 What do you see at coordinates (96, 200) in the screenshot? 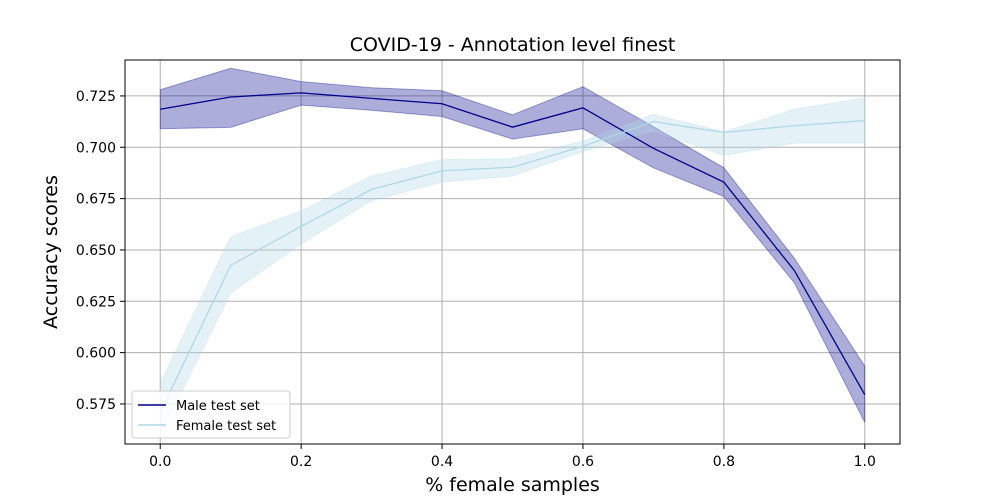
I see `y-tick-label: 0.675` at bounding box center [96, 200].